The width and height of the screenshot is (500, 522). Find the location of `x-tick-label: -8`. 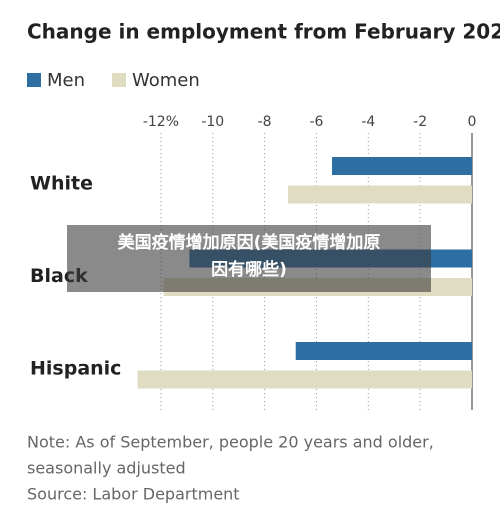

x-tick-label: -8 is located at coordinates (265, 122).